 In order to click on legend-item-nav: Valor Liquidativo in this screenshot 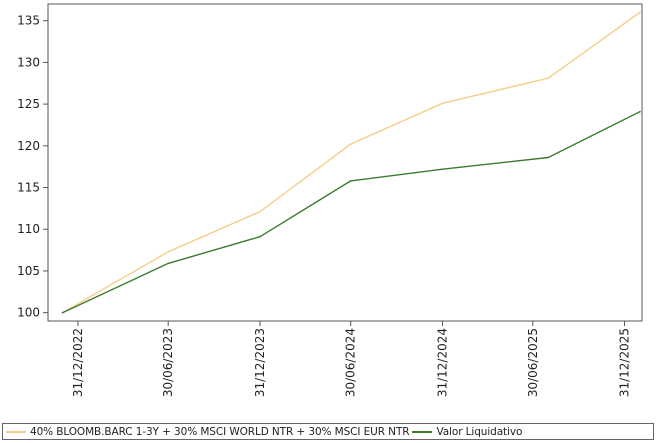, I will do `click(467, 432)`.